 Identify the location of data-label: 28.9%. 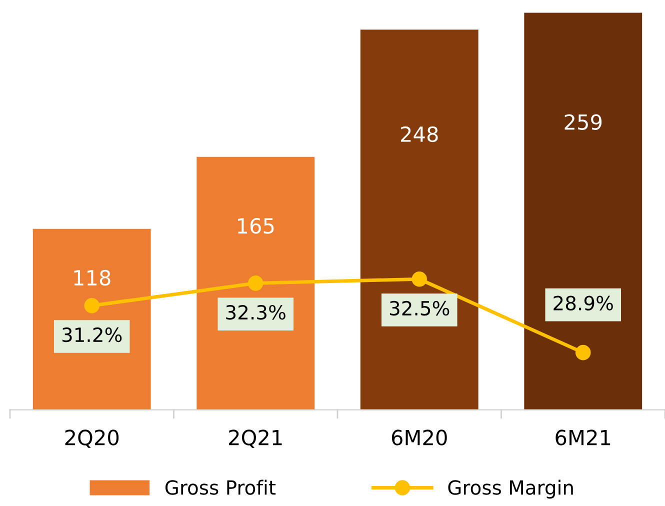
(583, 303).